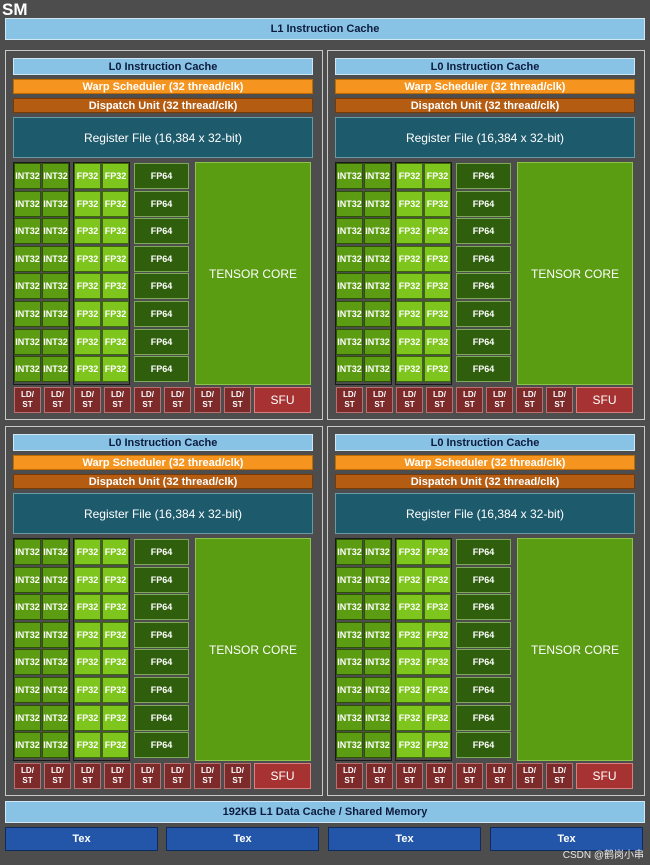 This screenshot has height=865, width=650. Describe the element at coordinates (575, 273) in the screenshot. I see `tensor-core: TENSOR CORE` at that location.